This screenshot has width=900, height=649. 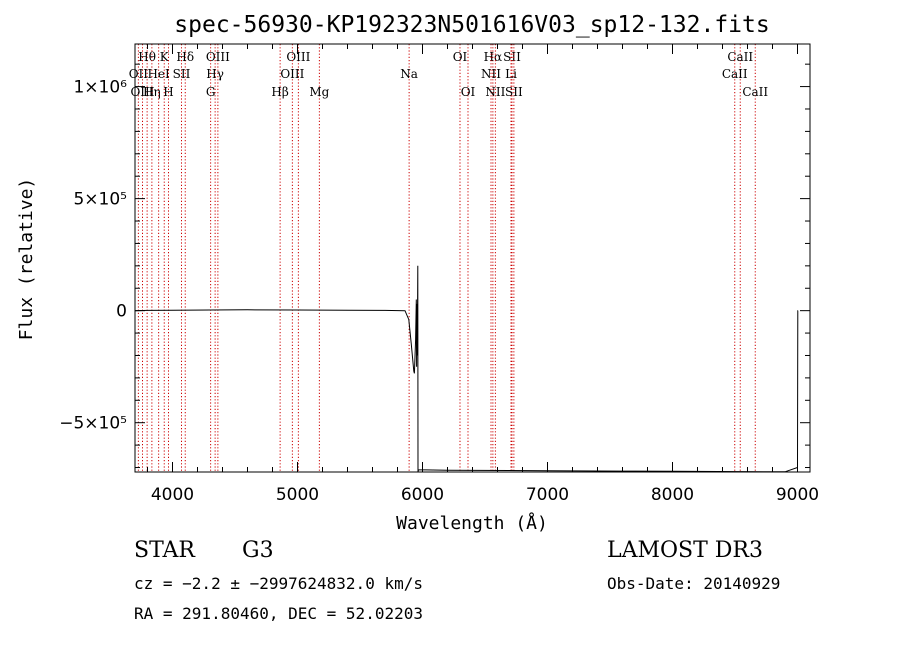 I want to click on x-tick-label-3: 7000, so click(x=547, y=495).